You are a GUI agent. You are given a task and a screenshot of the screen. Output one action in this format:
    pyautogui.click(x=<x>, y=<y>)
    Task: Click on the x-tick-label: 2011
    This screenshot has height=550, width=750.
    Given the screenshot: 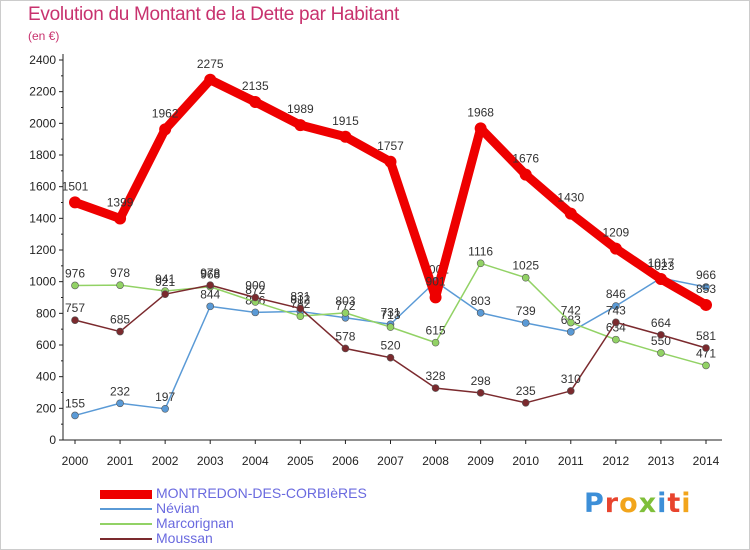 What is the action you would take?
    pyautogui.click(x=571, y=461)
    